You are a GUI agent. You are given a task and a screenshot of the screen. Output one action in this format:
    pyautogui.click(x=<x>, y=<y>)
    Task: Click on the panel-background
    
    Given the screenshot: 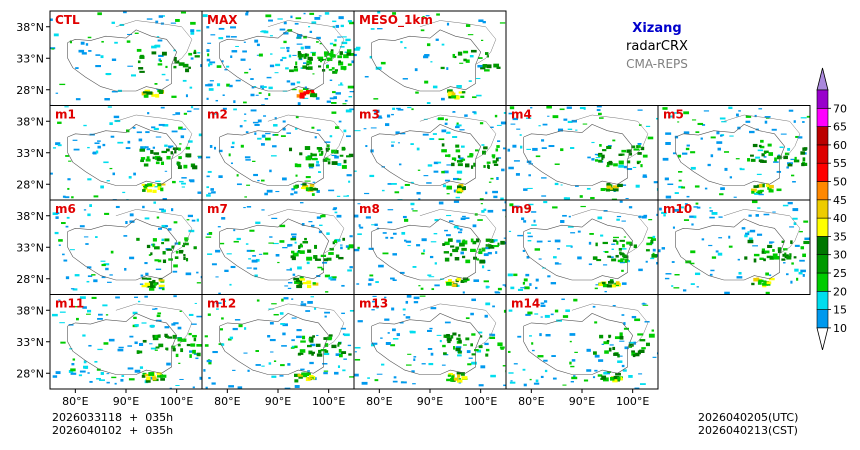 What is the action you would take?
    pyautogui.click(x=430, y=247)
    